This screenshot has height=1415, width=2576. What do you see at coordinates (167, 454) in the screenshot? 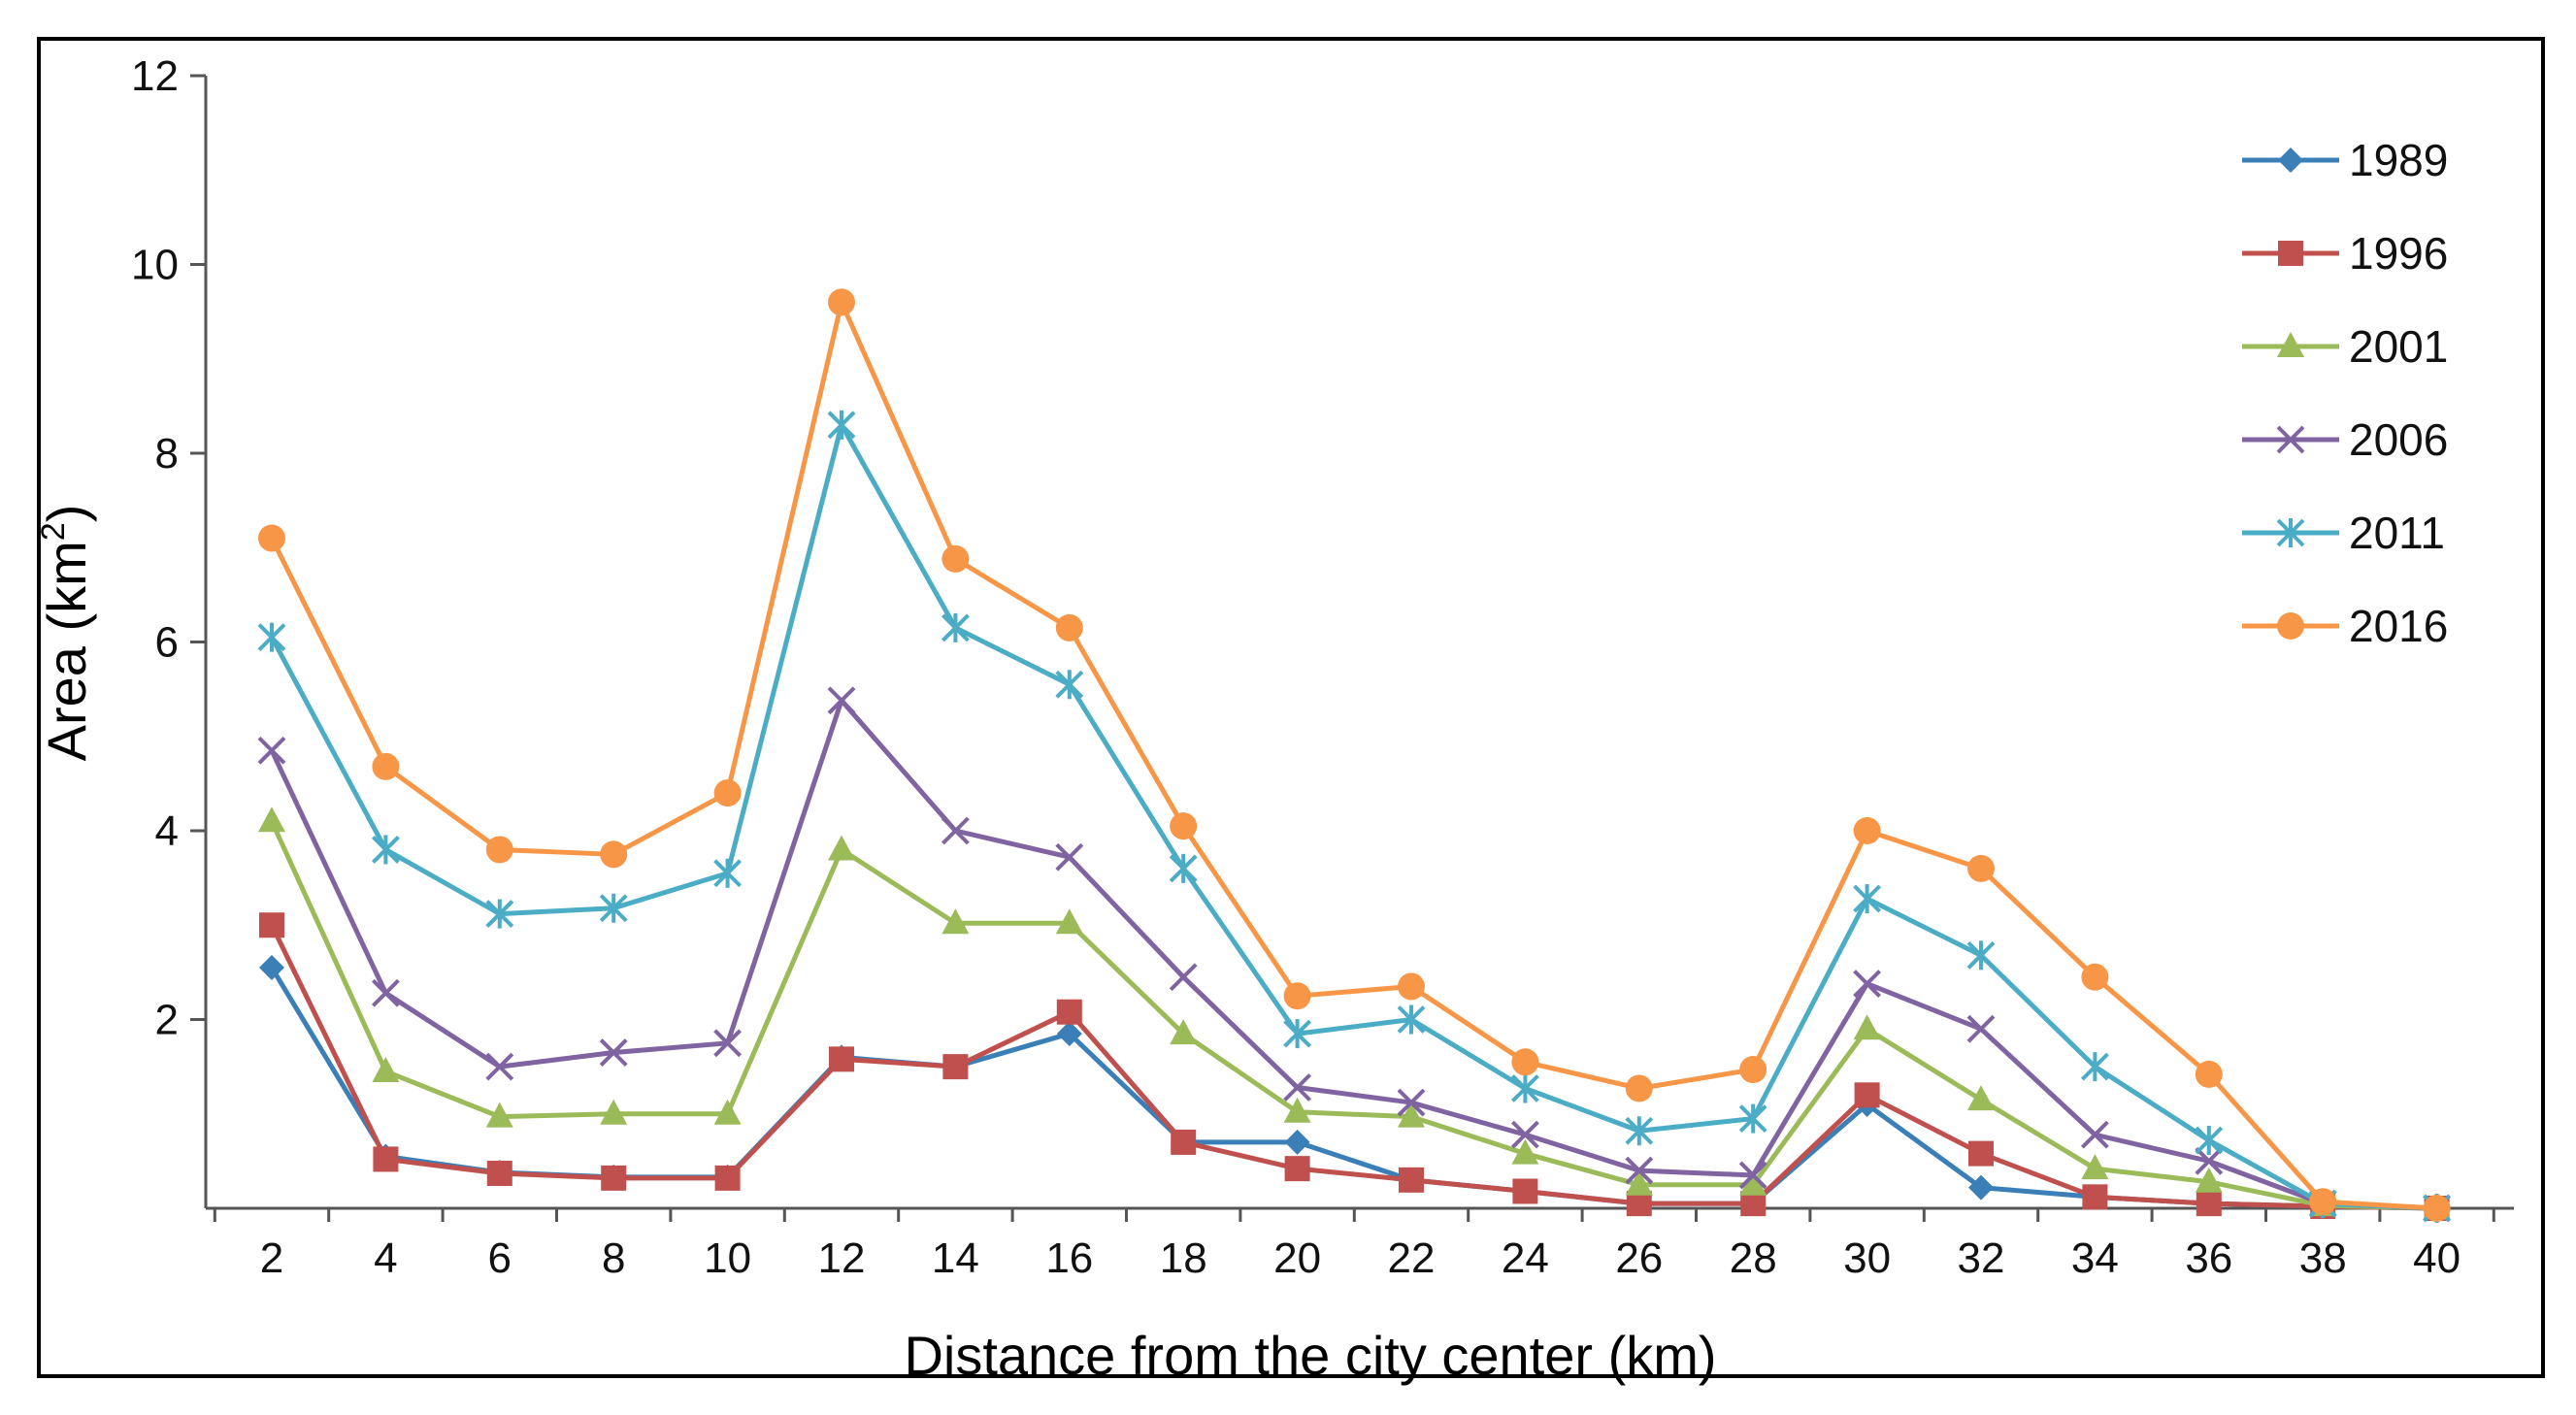
I see `y-tick-label: 8` at bounding box center [167, 454].